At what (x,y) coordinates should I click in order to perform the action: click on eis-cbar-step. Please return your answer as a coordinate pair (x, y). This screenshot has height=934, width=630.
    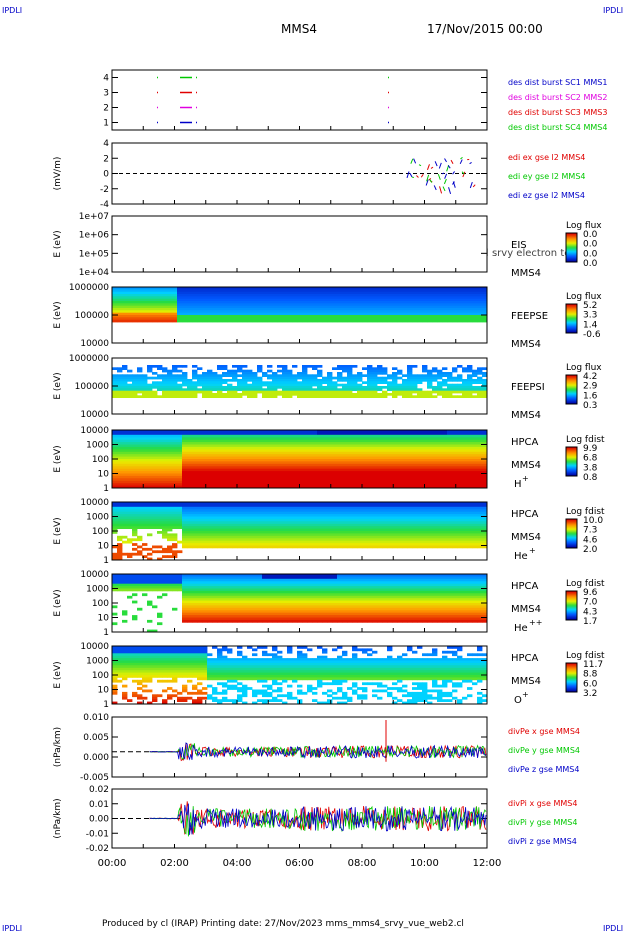
    Looking at the image, I should click on (571, 249).